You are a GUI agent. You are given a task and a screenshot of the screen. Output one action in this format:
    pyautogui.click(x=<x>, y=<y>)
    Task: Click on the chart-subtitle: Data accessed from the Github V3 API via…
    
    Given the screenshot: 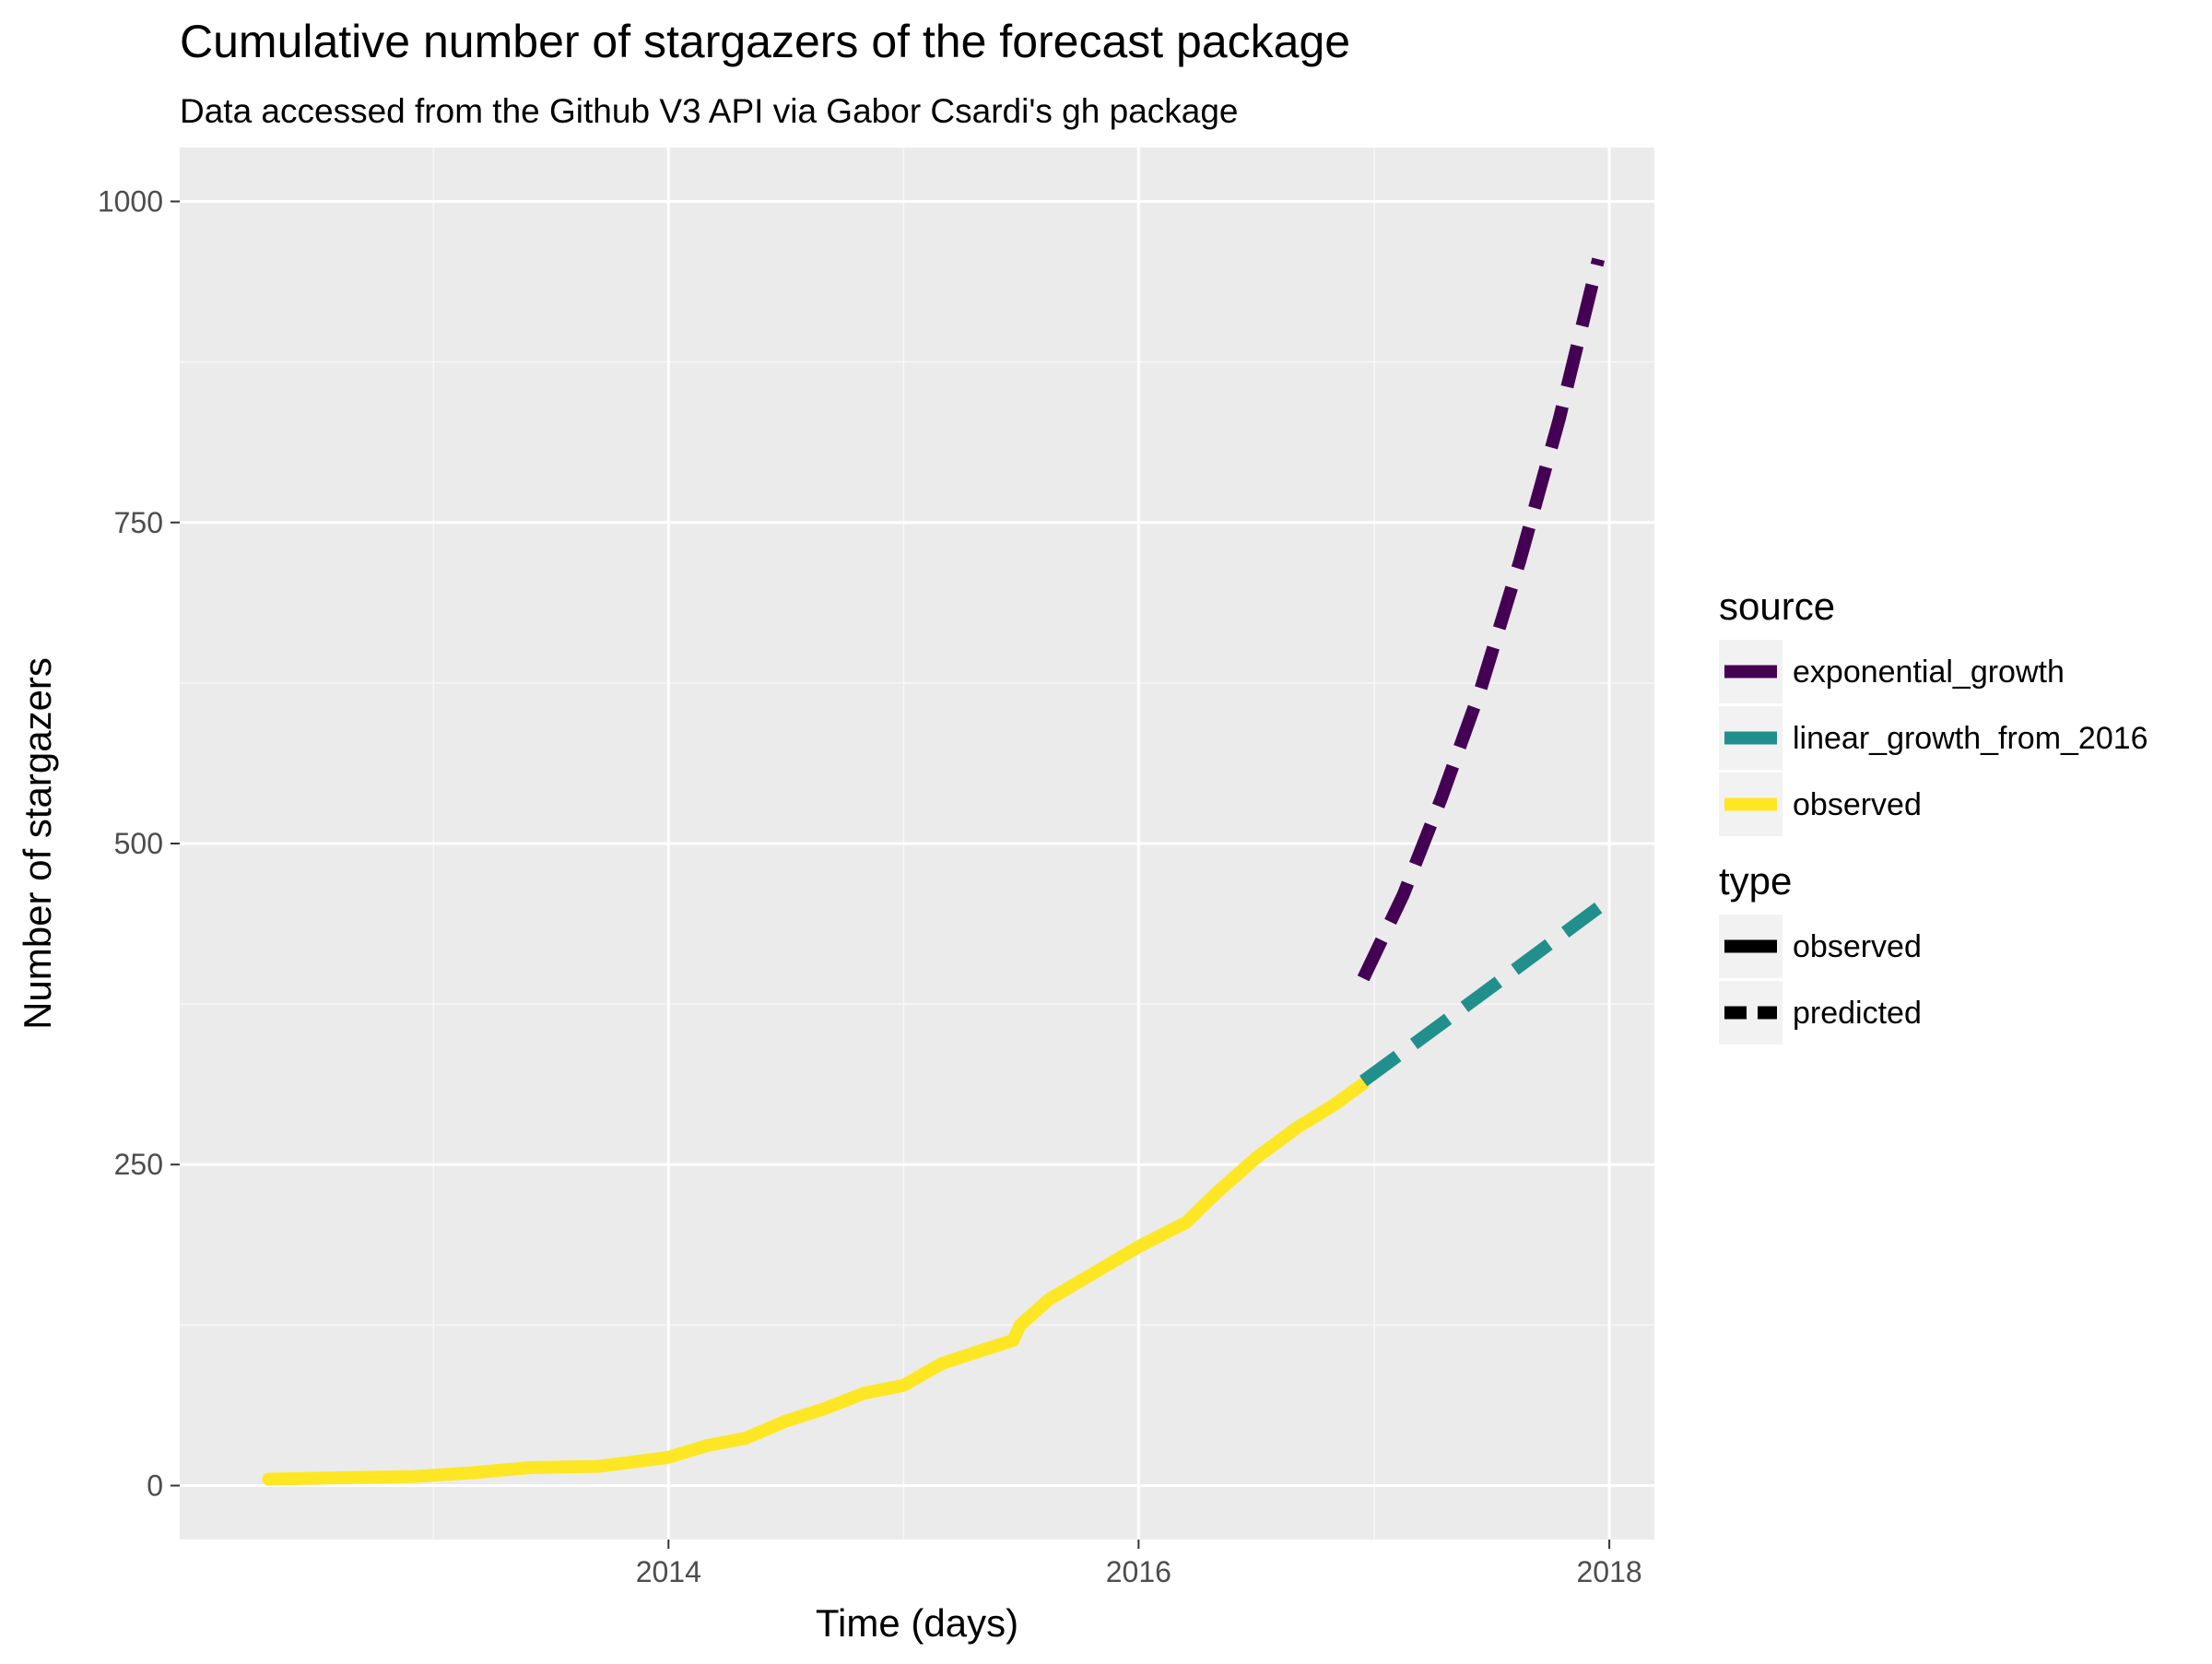 What is the action you would take?
    pyautogui.click(x=709, y=111)
    